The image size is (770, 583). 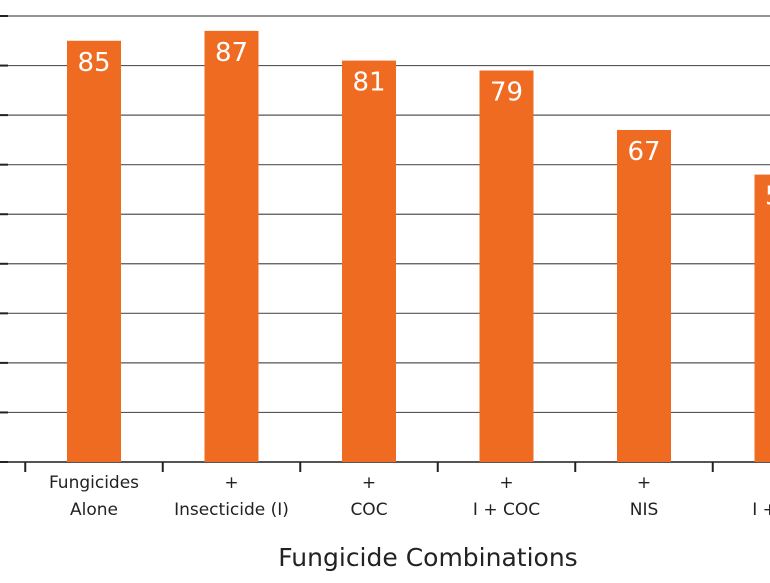 What do you see at coordinates (231, 510) in the screenshot?
I see `x-tick-label: Insecticide (I)` at bounding box center [231, 510].